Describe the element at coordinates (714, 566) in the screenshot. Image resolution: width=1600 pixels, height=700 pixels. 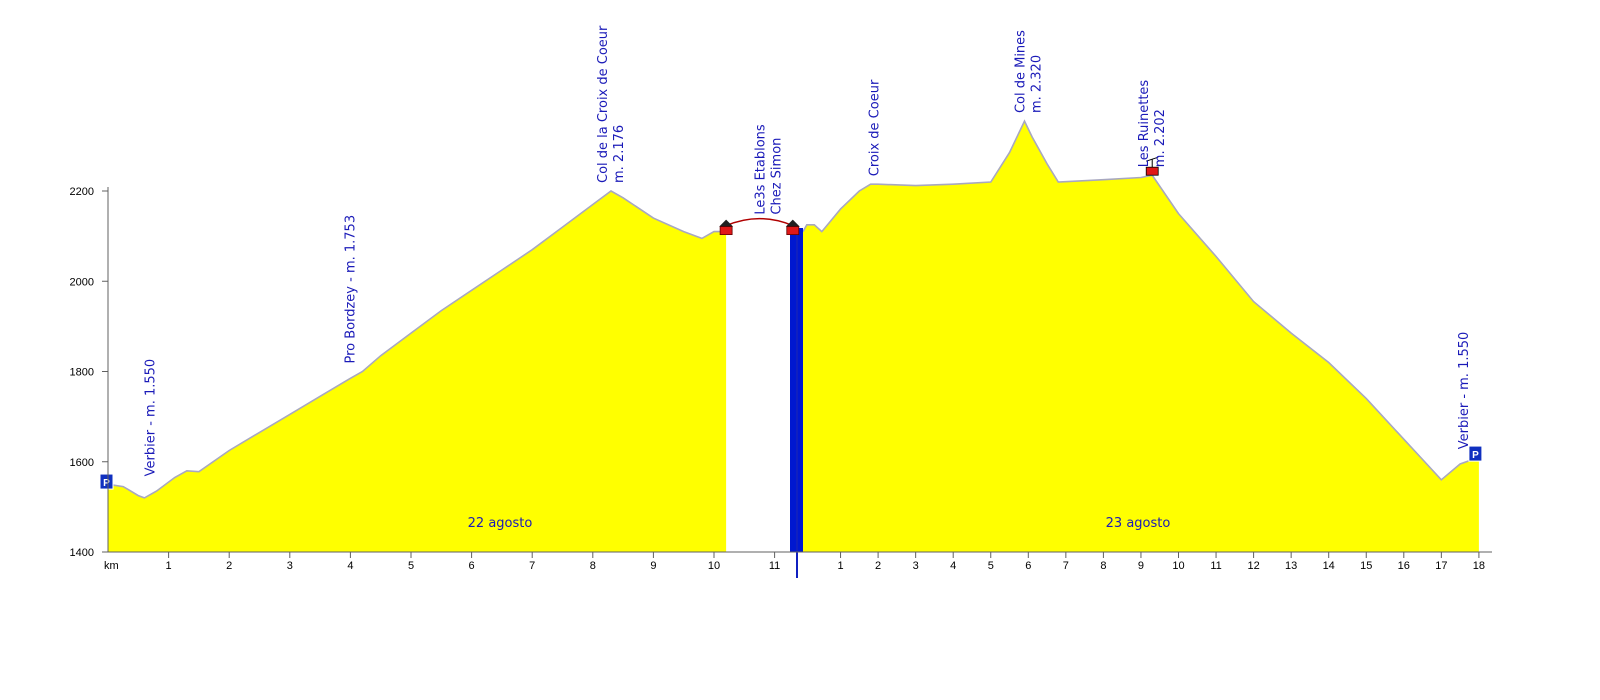
I see `x-tick-label-day1-10: 10` at that location.